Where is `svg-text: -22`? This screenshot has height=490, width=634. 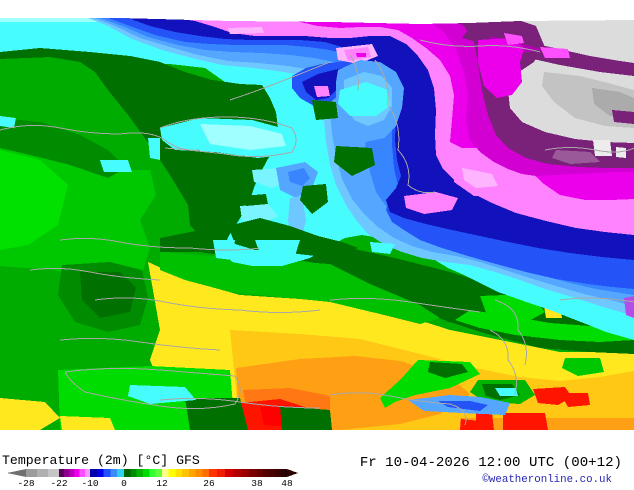
svg-text: -22 is located at coordinates (58, 483).